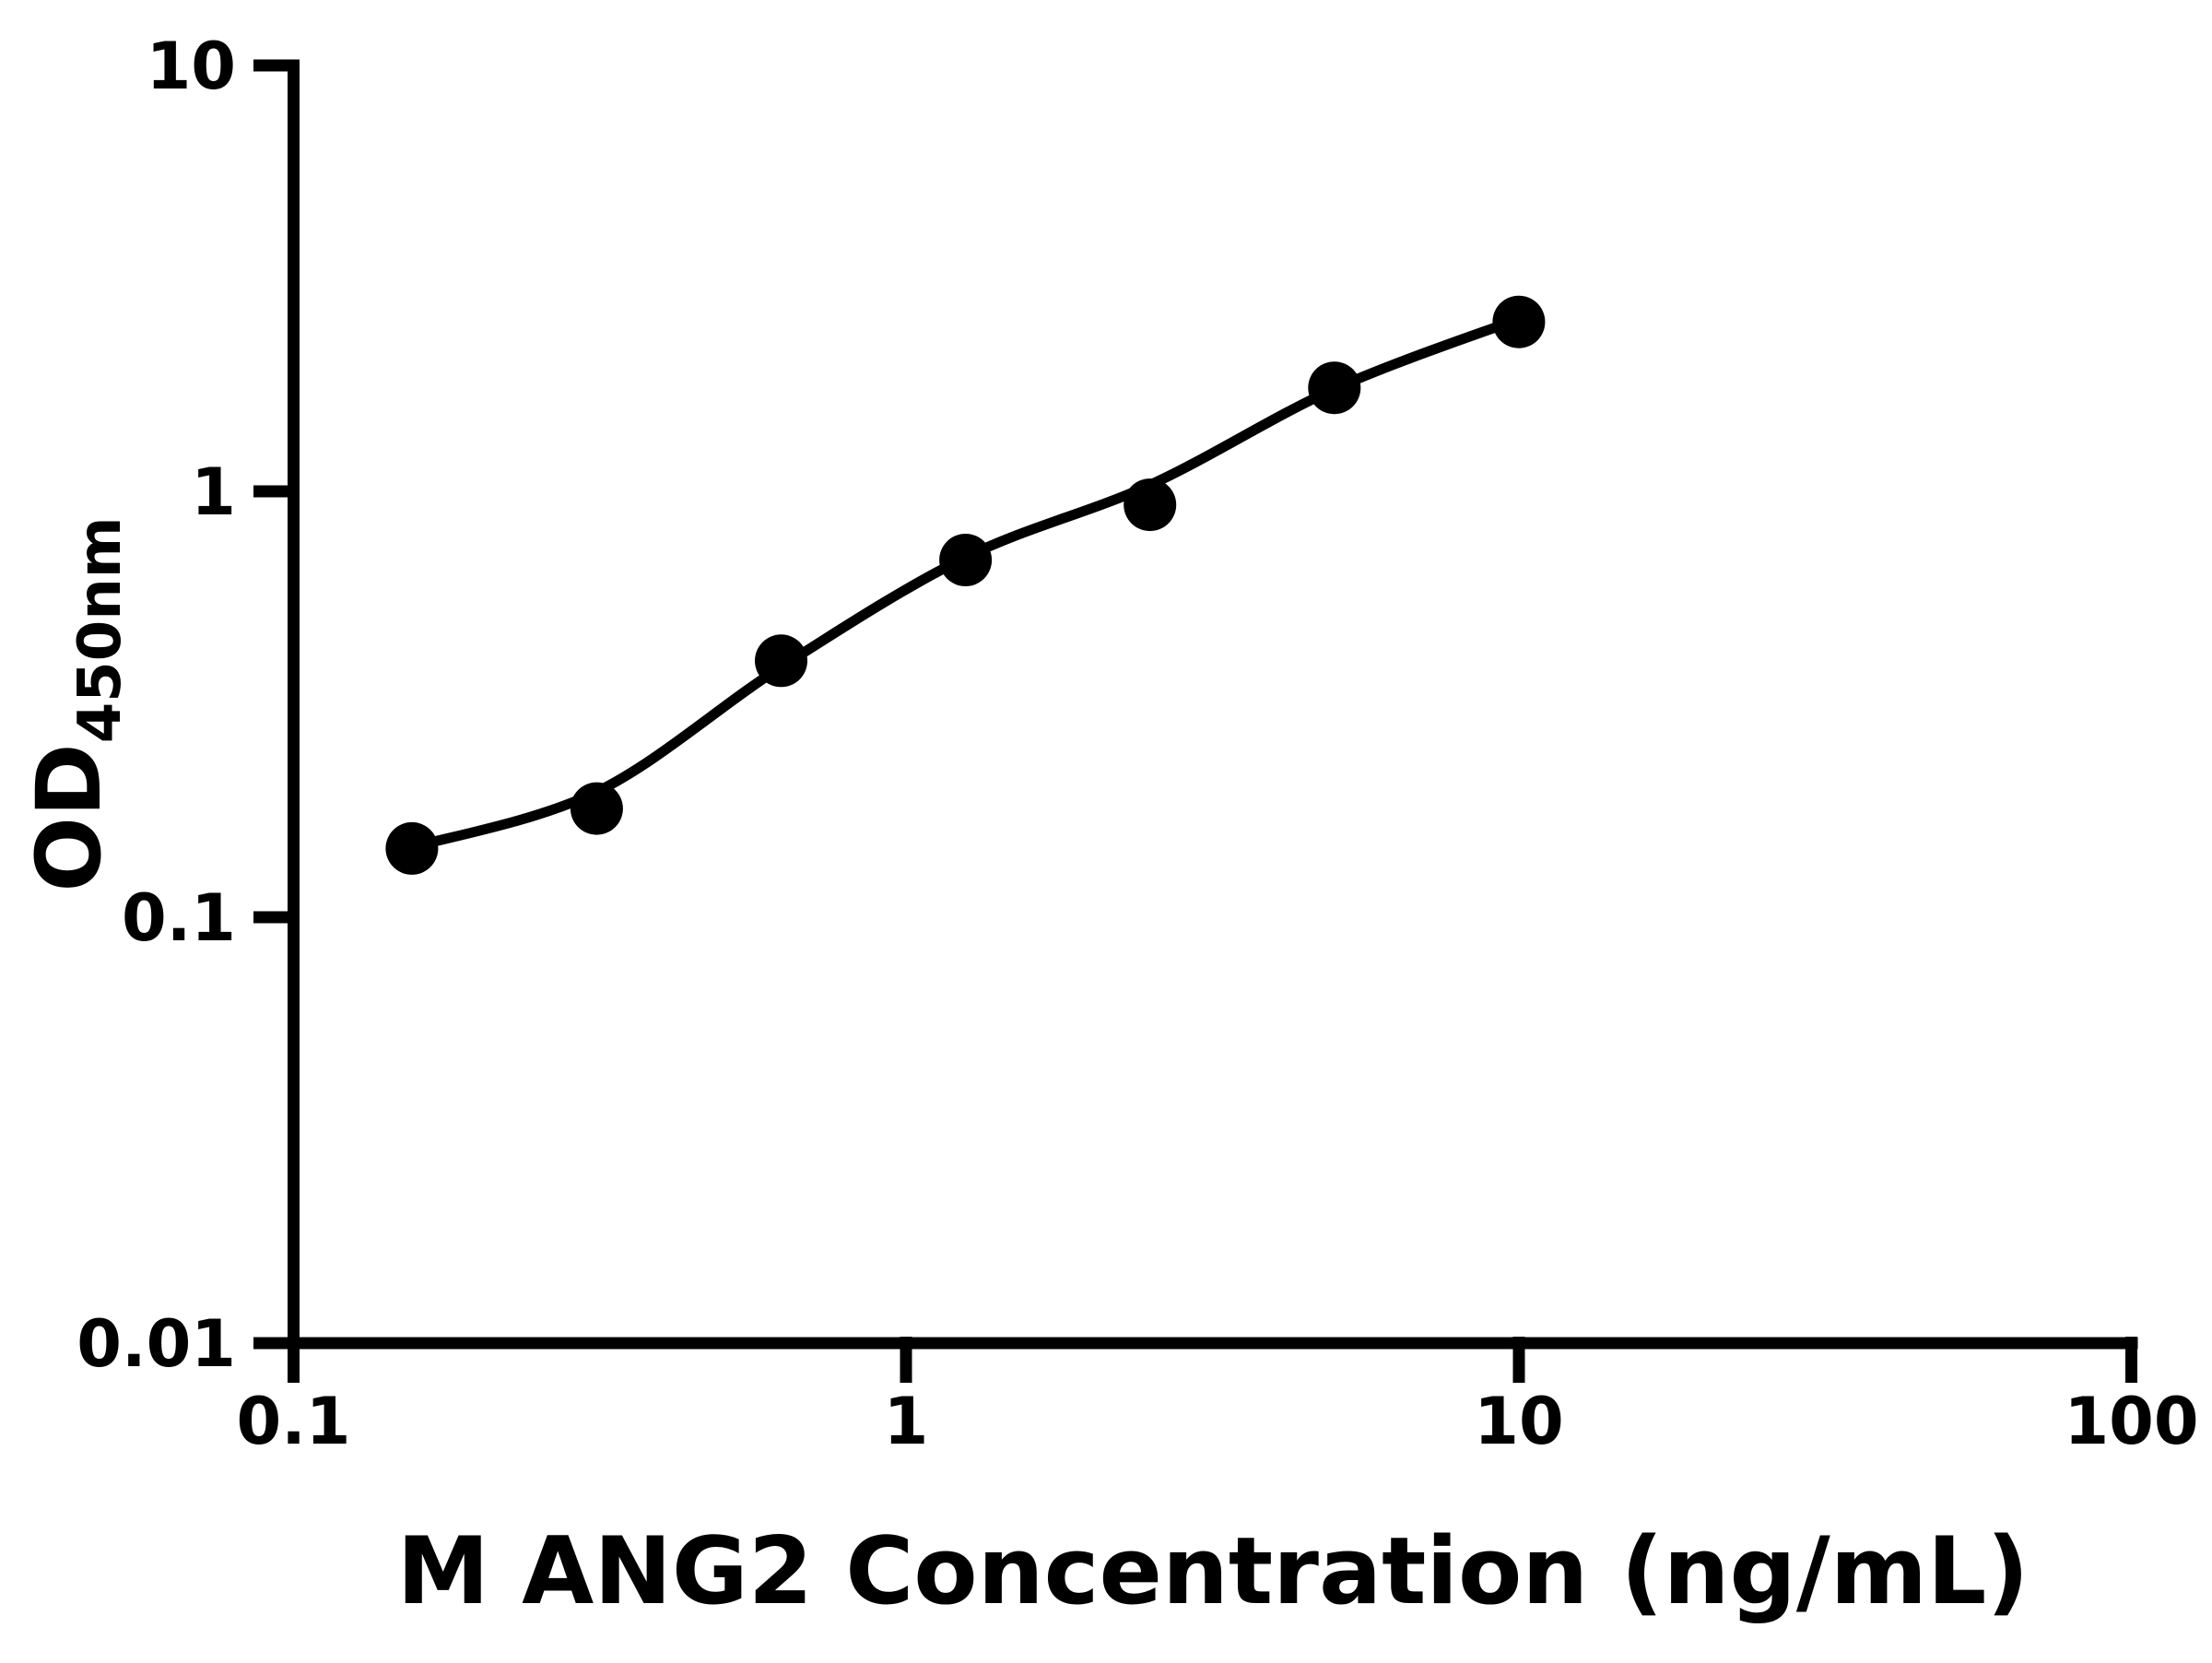  Describe the element at coordinates (179, 918) in the screenshot. I see `y-tick-label-0.1: 0.1` at that location.